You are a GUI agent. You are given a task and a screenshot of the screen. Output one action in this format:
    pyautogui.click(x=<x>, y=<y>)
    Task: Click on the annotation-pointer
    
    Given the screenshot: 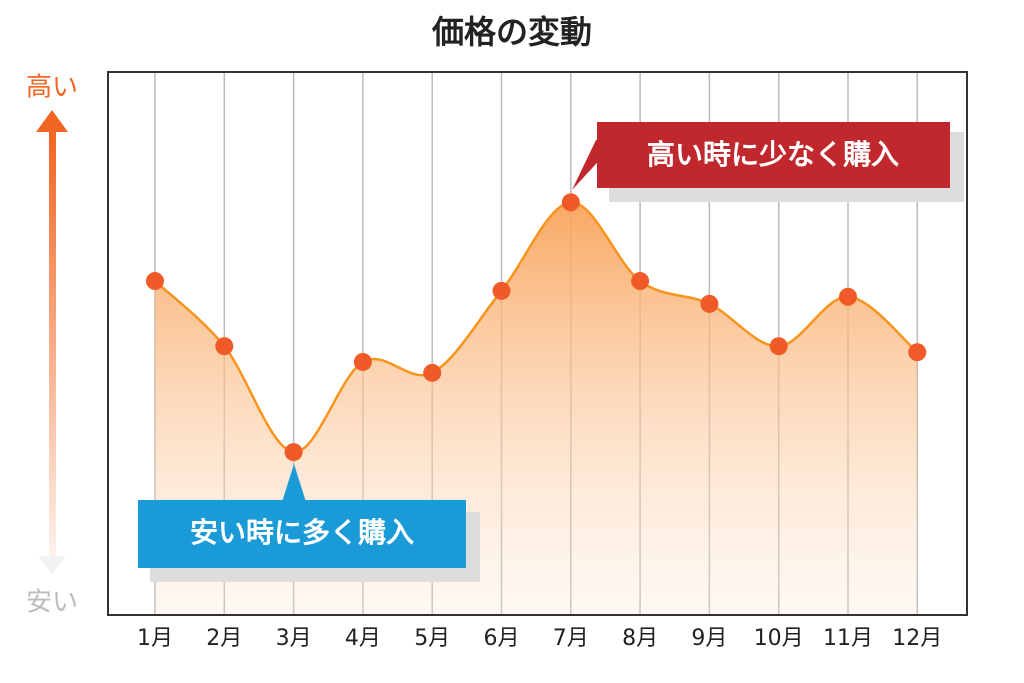 What is the action you would take?
    pyautogui.click(x=294, y=483)
    